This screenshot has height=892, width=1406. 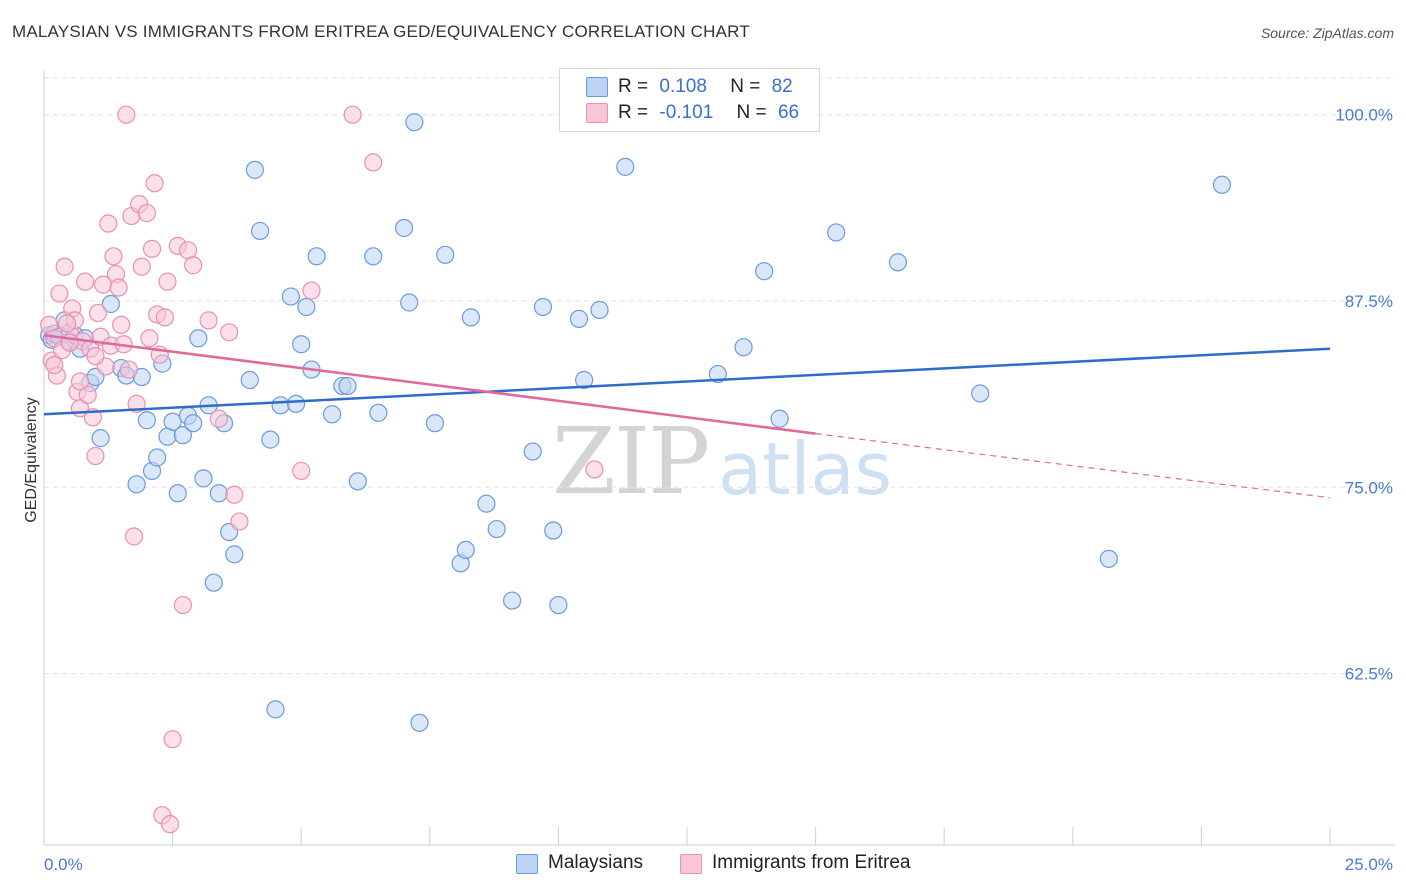 What do you see at coordinates (1364, 115) in the screenshot?
I see `y-tick-label: 100.0%` at bounding box center [1364, 115].